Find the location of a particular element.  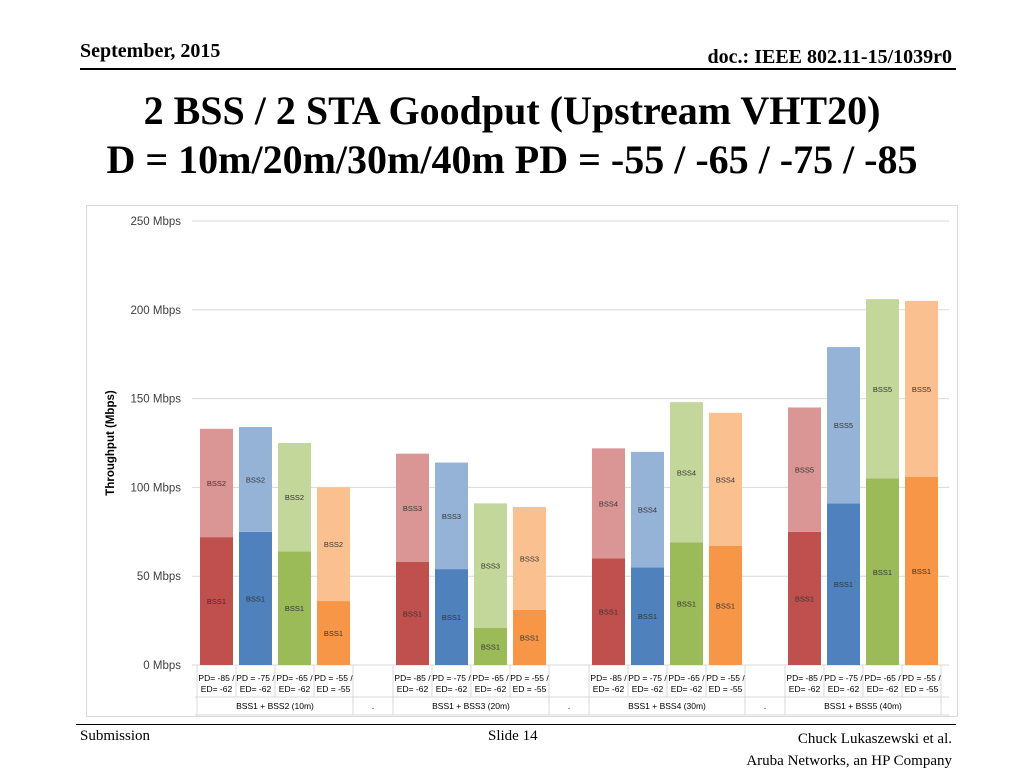

y-tick-label: 150 Mbps is located at coordinates (155, 400).